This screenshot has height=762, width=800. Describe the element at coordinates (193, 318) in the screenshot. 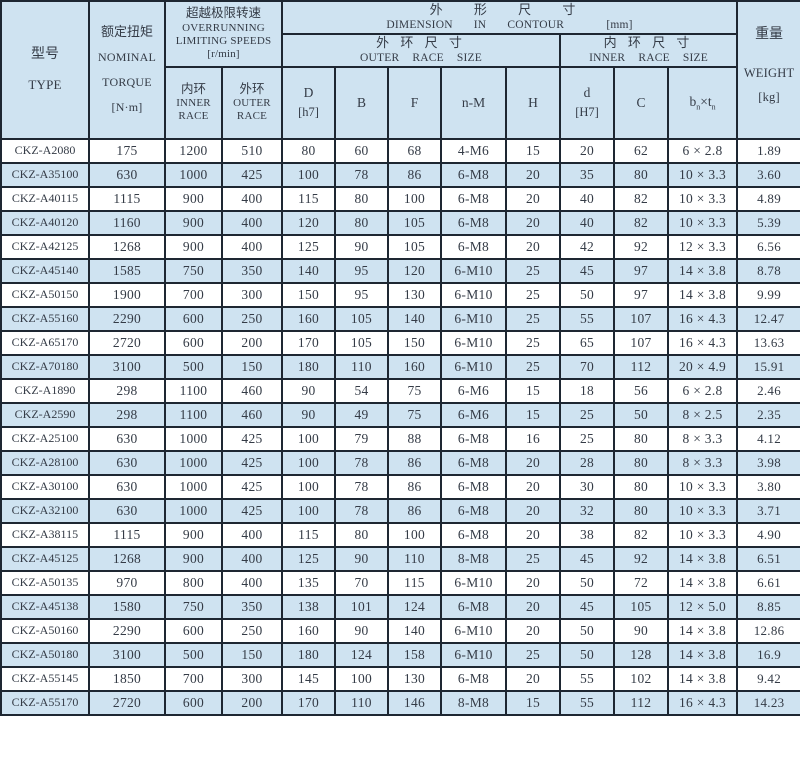

I see `cell-speed-inner-race: 600` at that location.